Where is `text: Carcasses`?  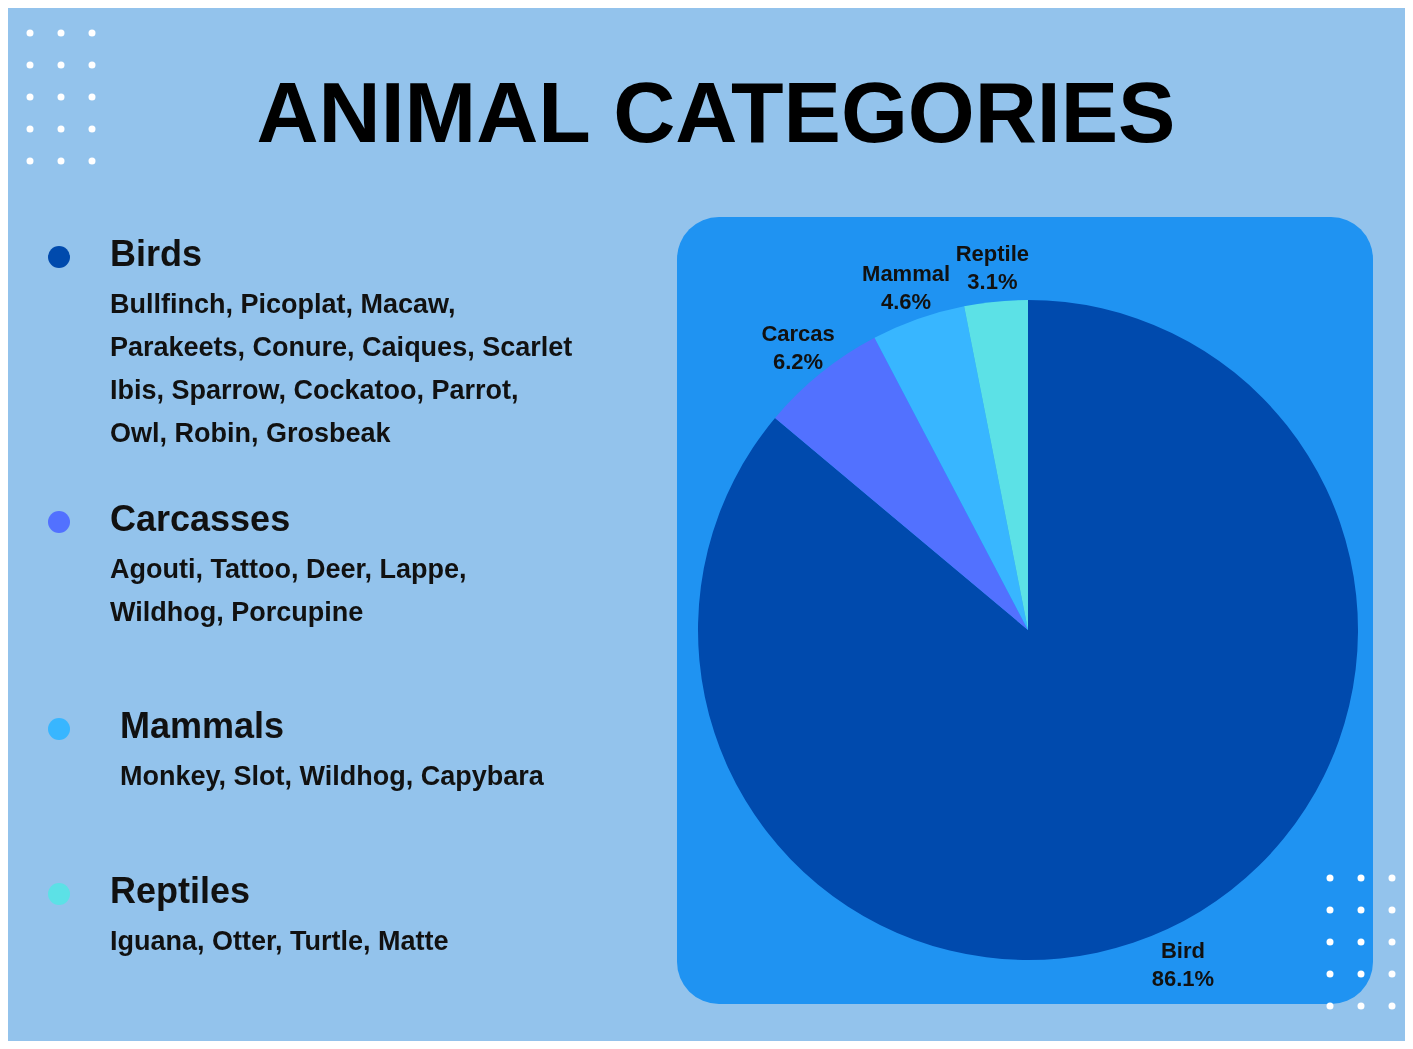 text: Carcasses is located at coordinates (200, 518).